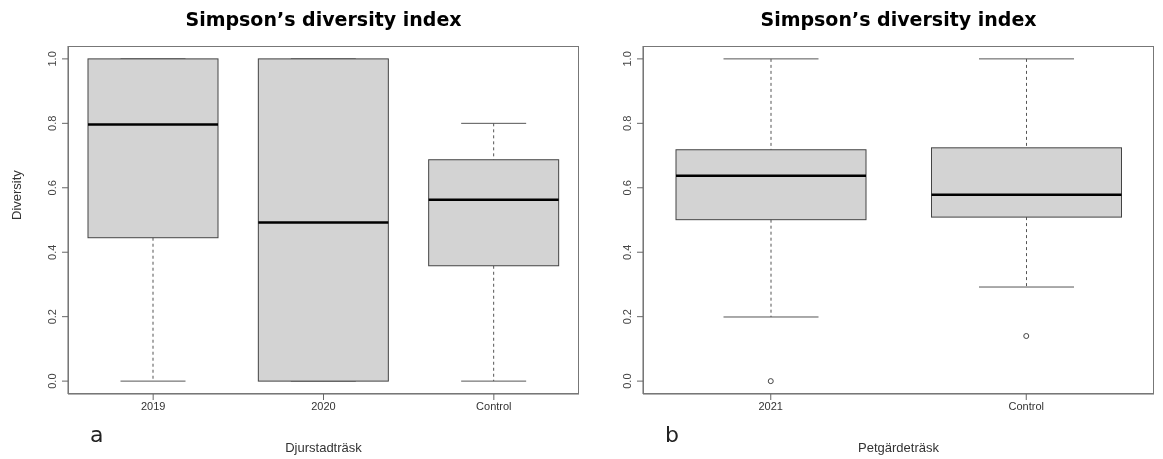 The height and width of the screenshot is (459, 1163). What do you see at coordinates (672, 434) in the screenshot?
I see `text: b` at bounding box center [672, 434].